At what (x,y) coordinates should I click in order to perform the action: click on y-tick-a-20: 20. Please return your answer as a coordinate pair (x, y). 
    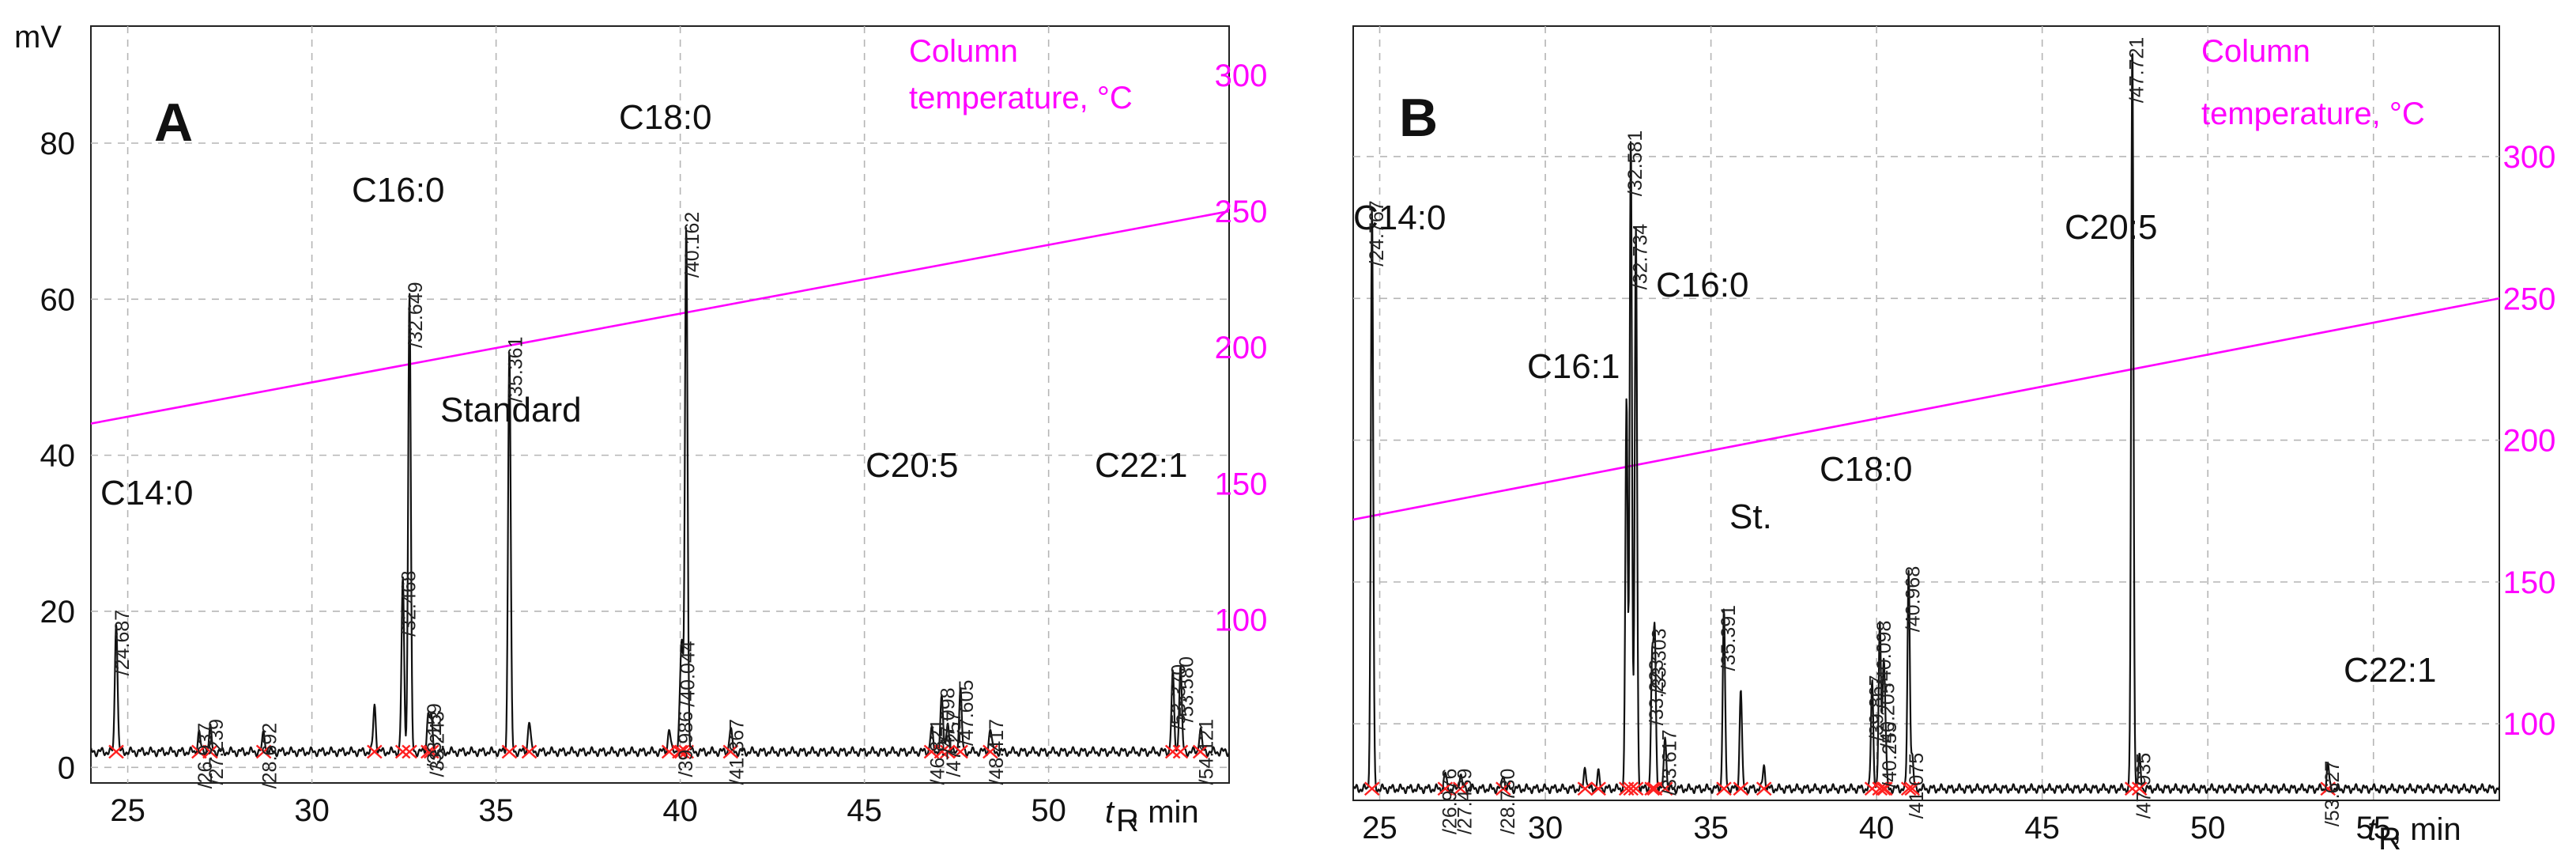
    Looking at the image, I should click on (58, 612).